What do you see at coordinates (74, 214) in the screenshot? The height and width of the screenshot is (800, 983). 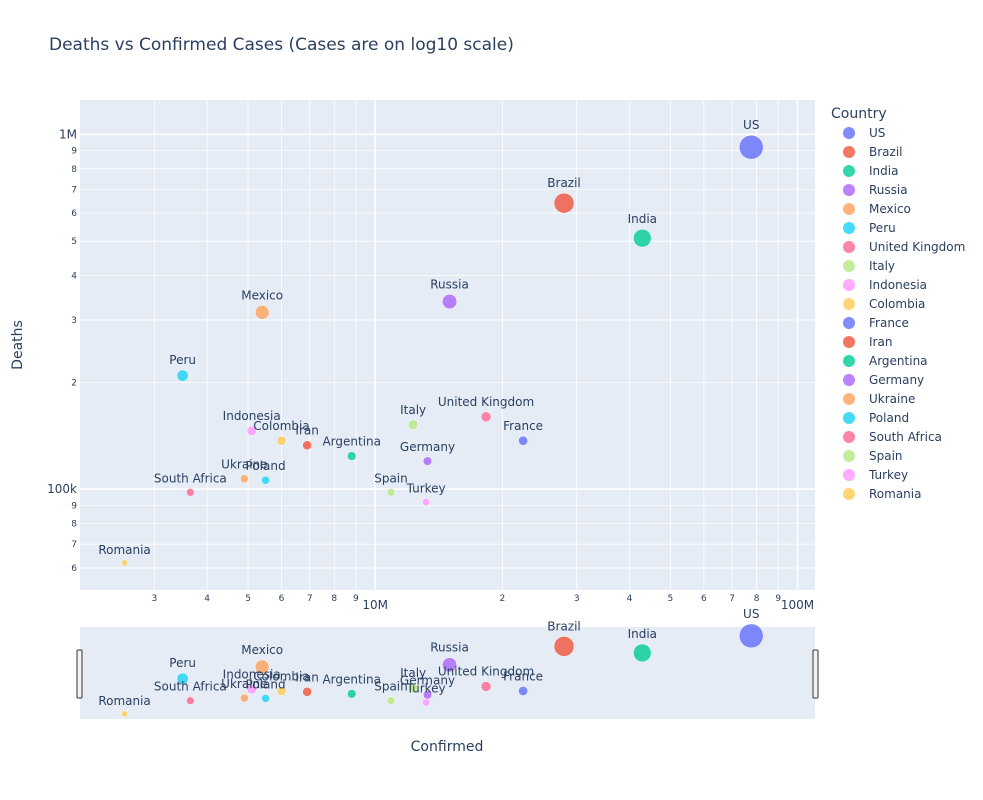 I see `y-minor-tick-label: 6` at bounding box center [74, 214].